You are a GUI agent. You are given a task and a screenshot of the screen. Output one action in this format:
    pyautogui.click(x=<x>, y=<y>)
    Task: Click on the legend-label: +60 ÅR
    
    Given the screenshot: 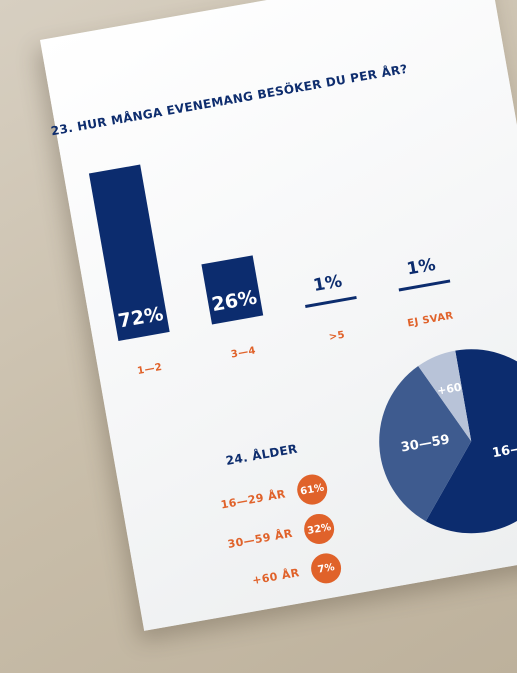 What is the action you would take?
    pyautogui.click(x=276, y=577)
    